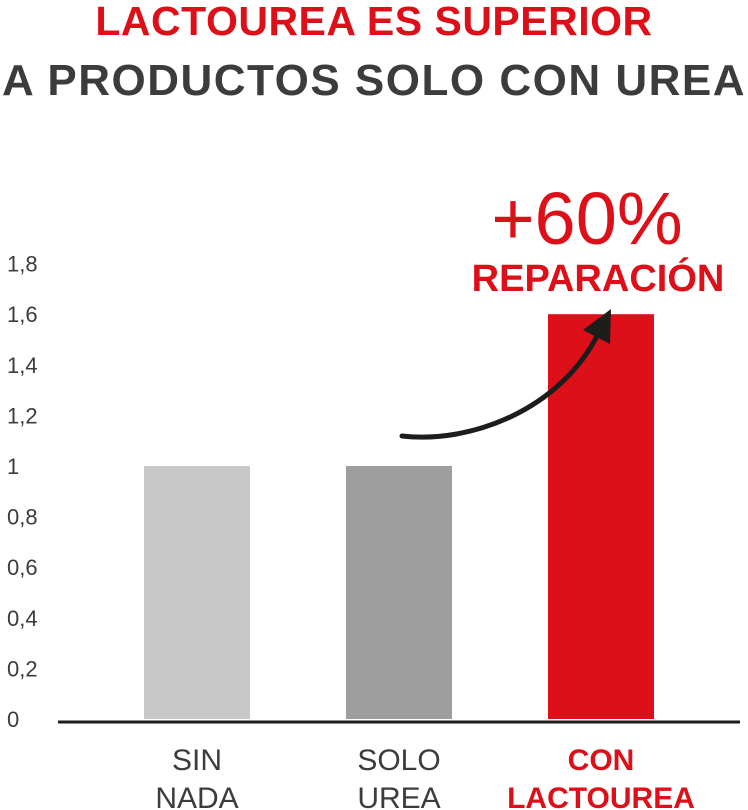  Describe the element at coordinates (543, 22) in the screenshot. I see `title-emphasis: SUPERIOR` at that location.